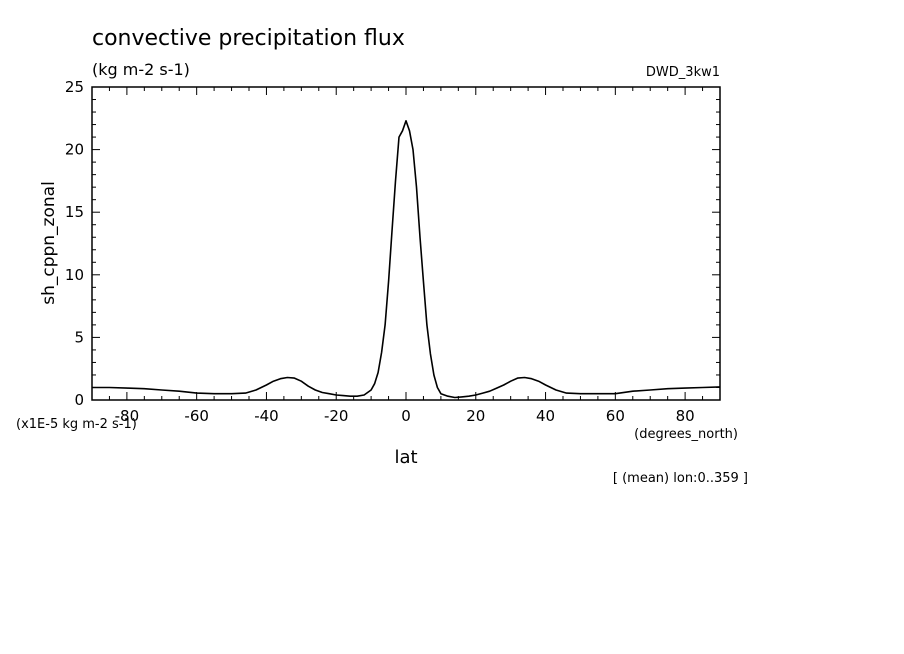 The image size is (904, 654). Describe the element at coordinates (683, 72) in the screenshot. I see `dataset-label: DWD_3kw1` at that location.